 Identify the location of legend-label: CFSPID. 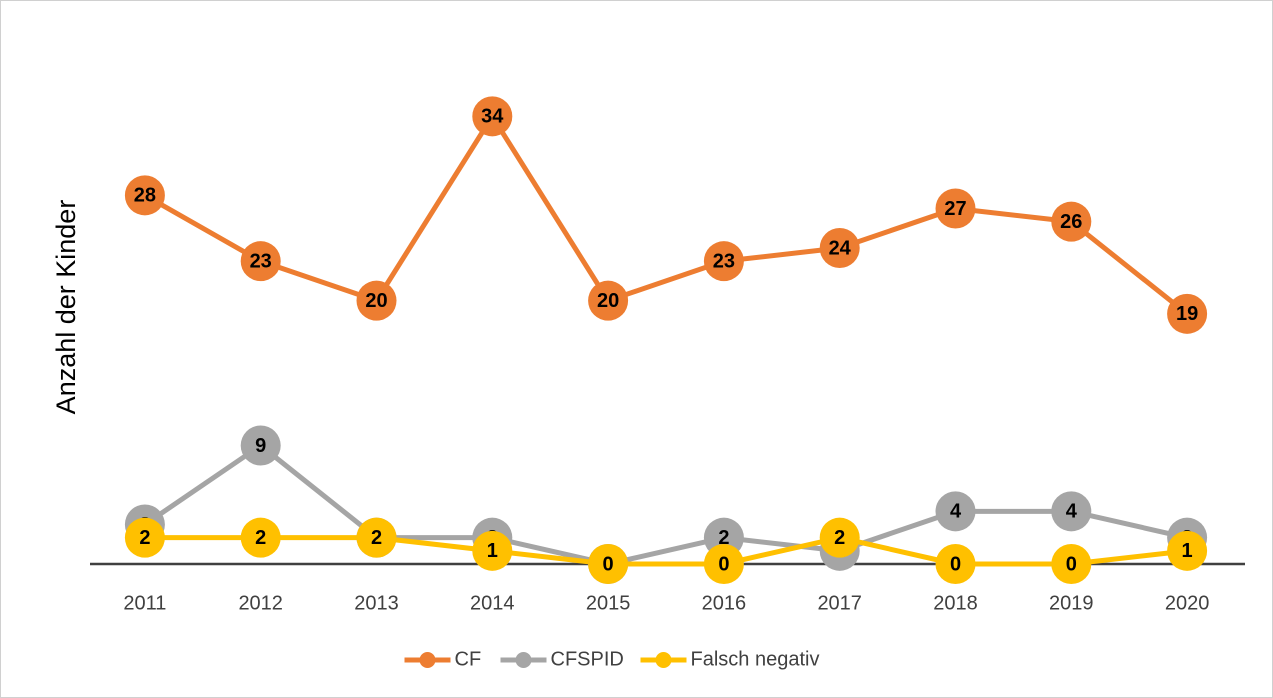
(587, 659).